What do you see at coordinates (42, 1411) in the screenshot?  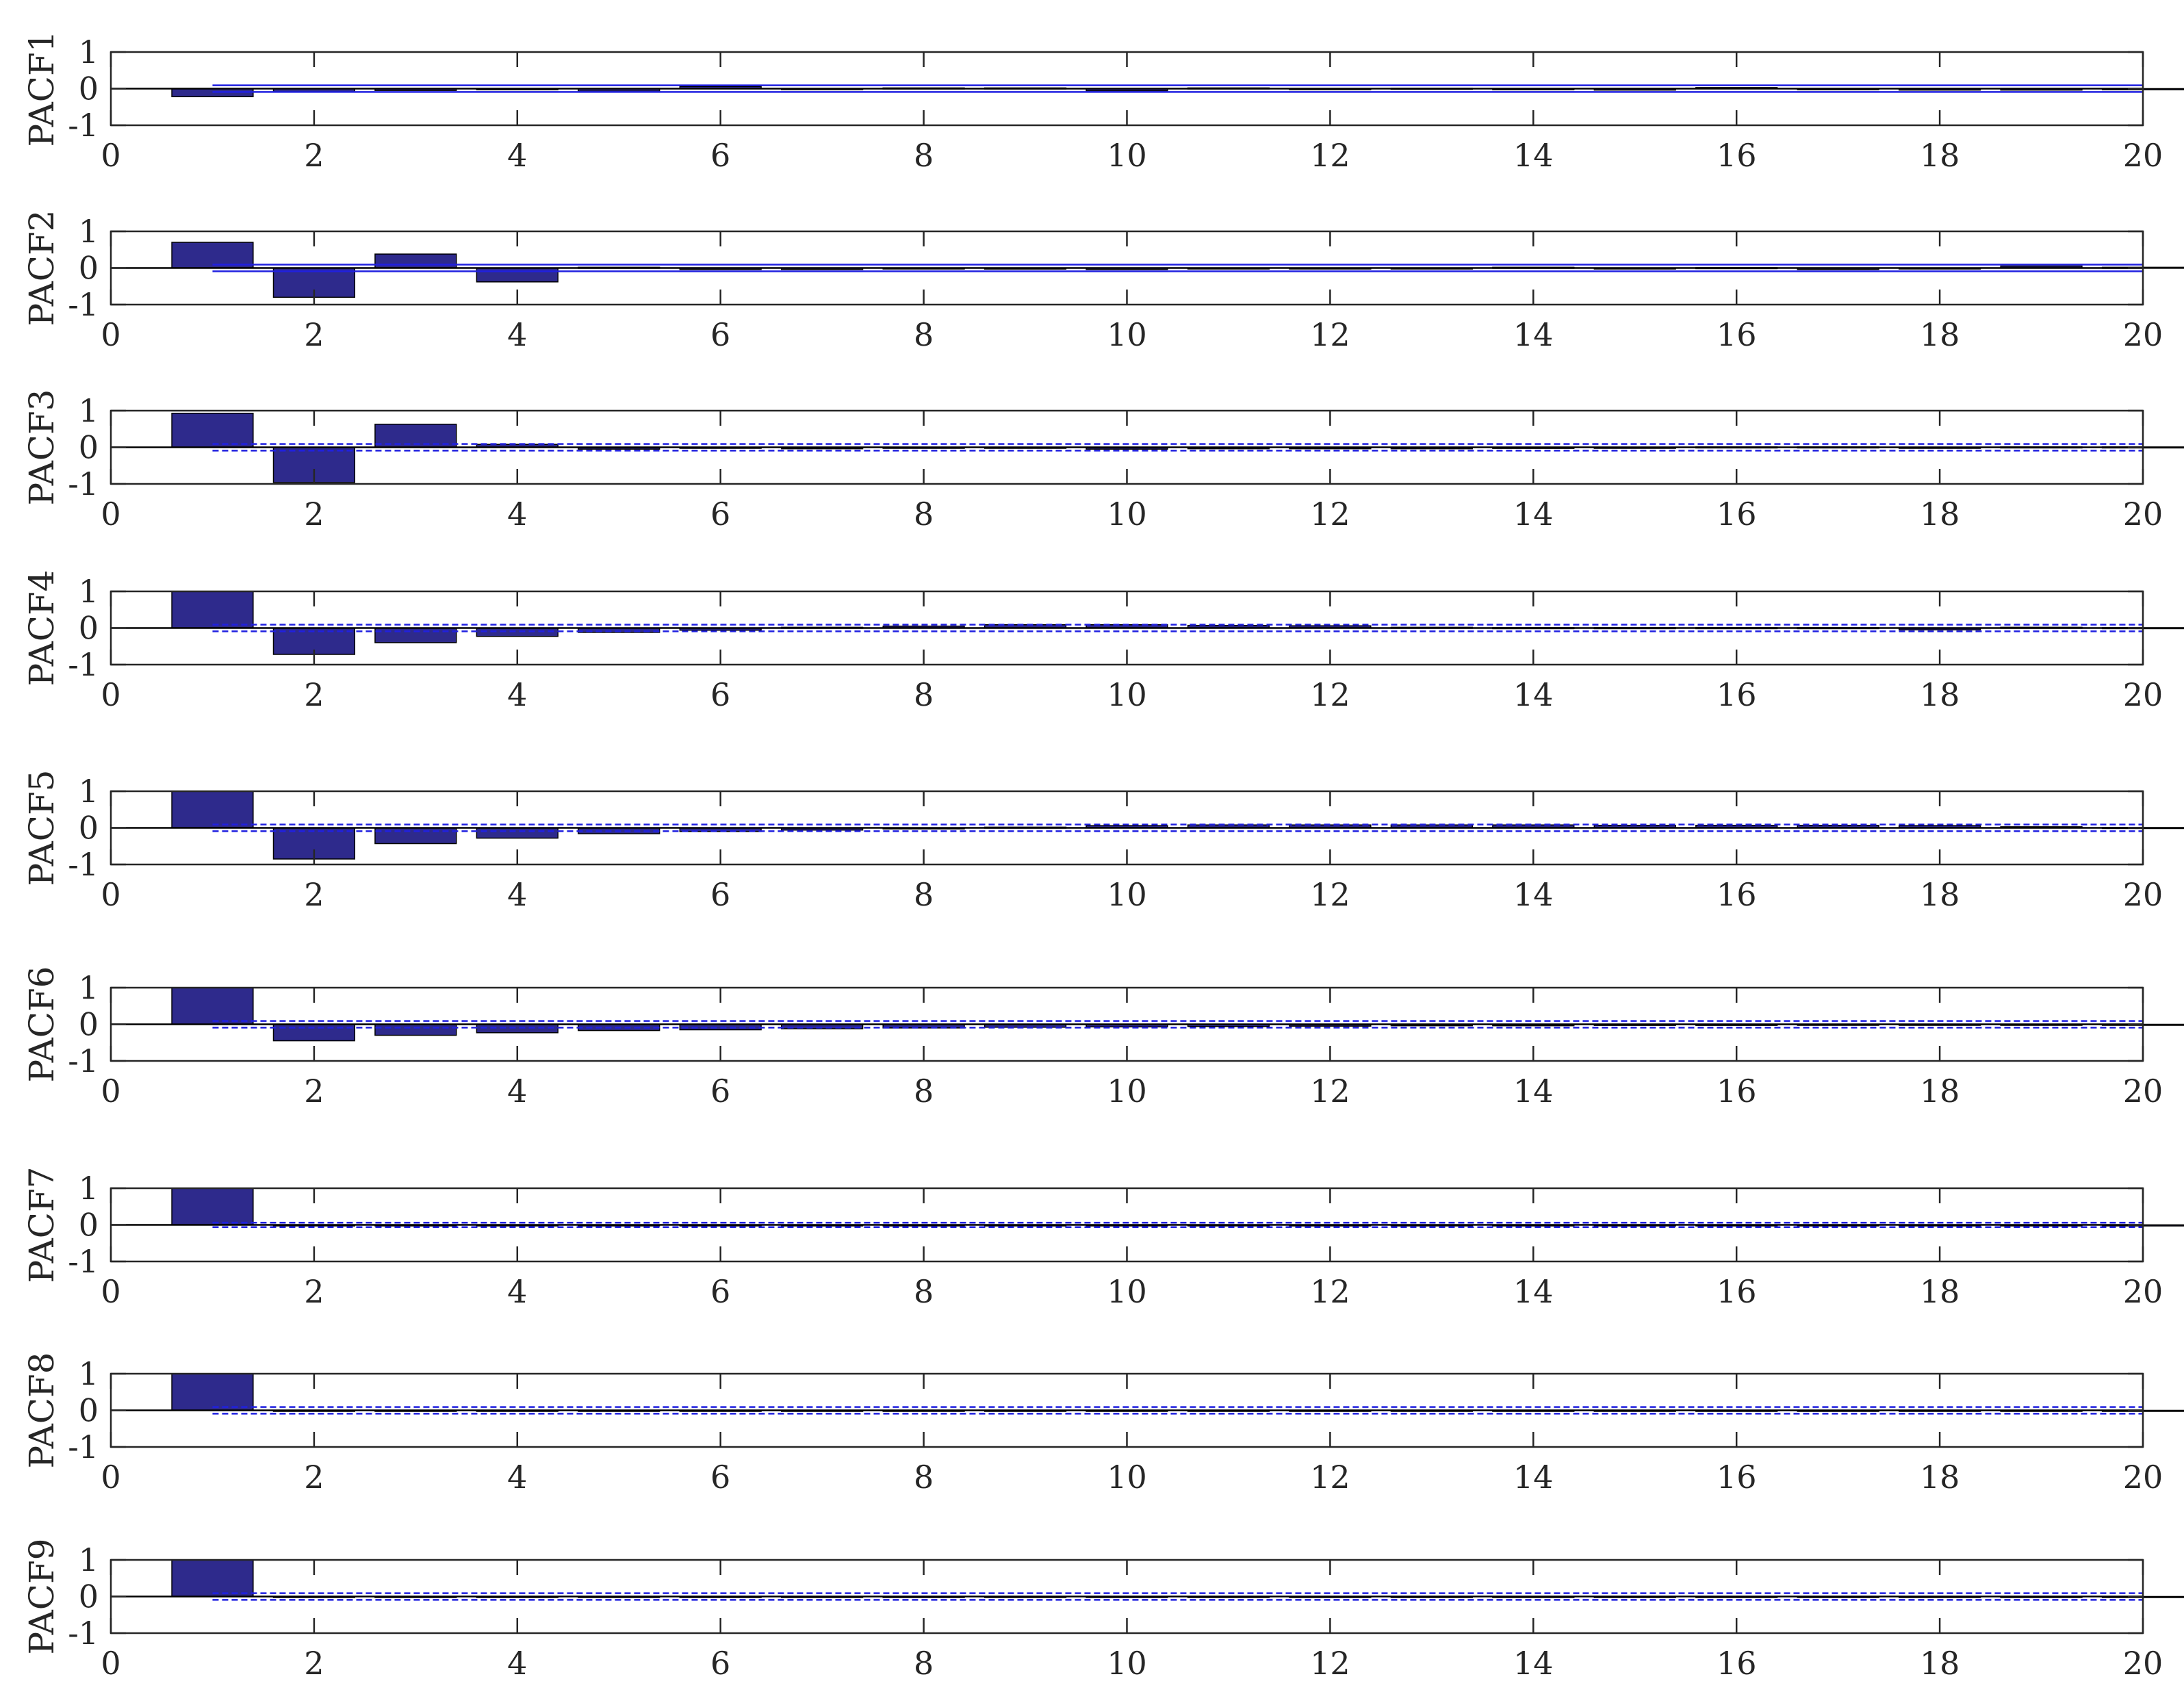 I see `y-axis-label: PACF8` at bounding box center [42, 1411].